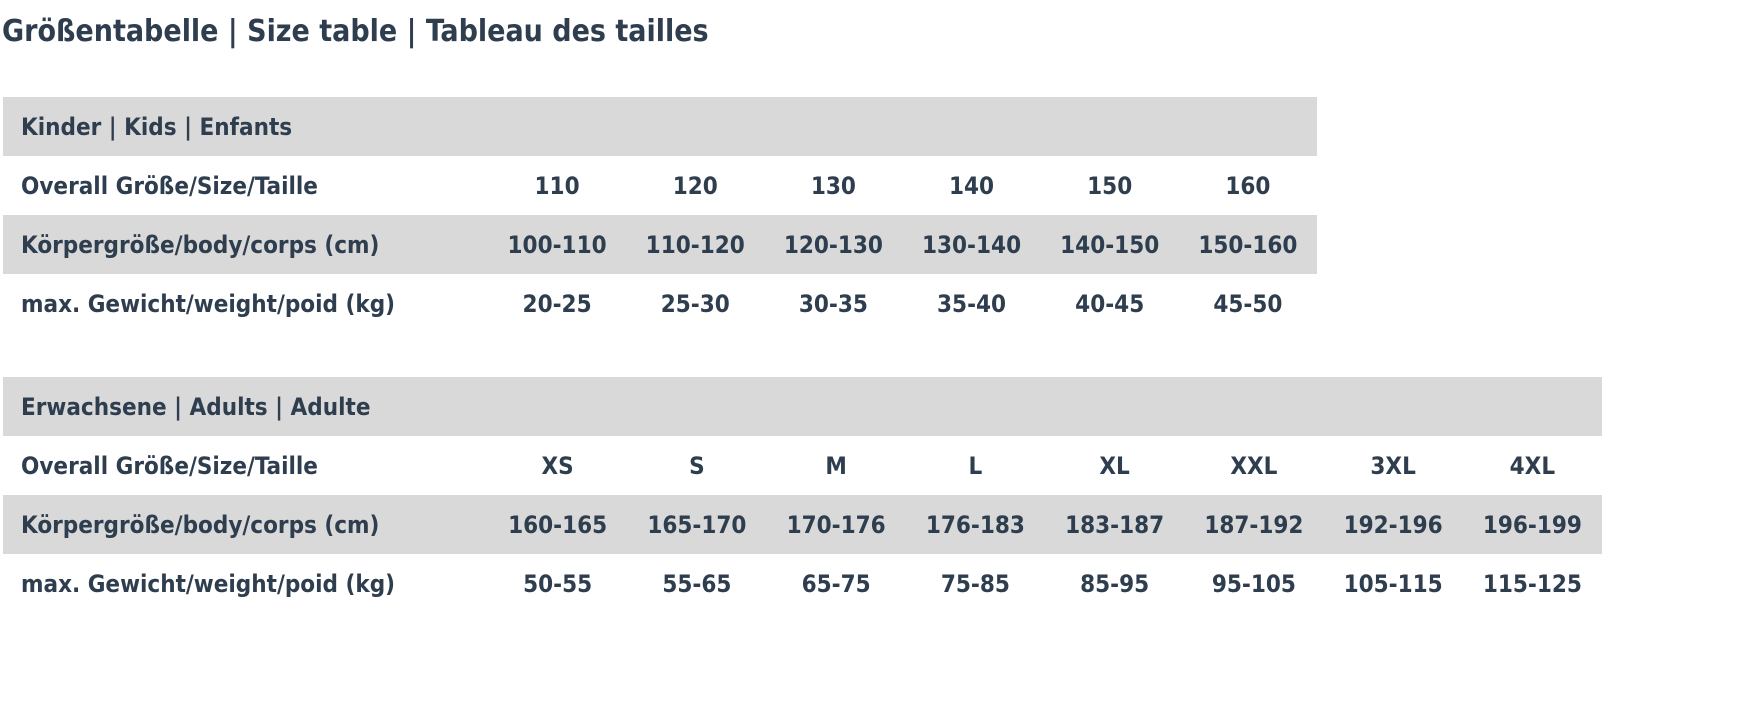 This screenshot has width=1754, height=709. I want to click on size-value-cell: 50-55, so click(558, 583).